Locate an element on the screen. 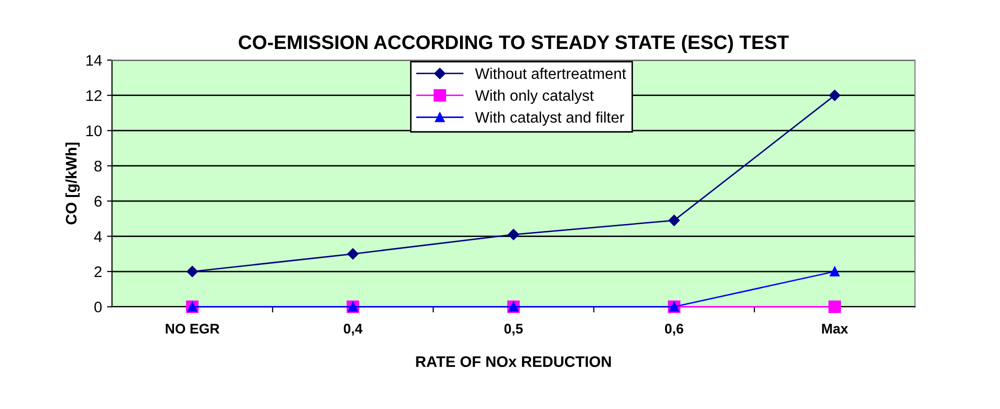  y-tick-label: 14 is located at coordinates (94, 60).